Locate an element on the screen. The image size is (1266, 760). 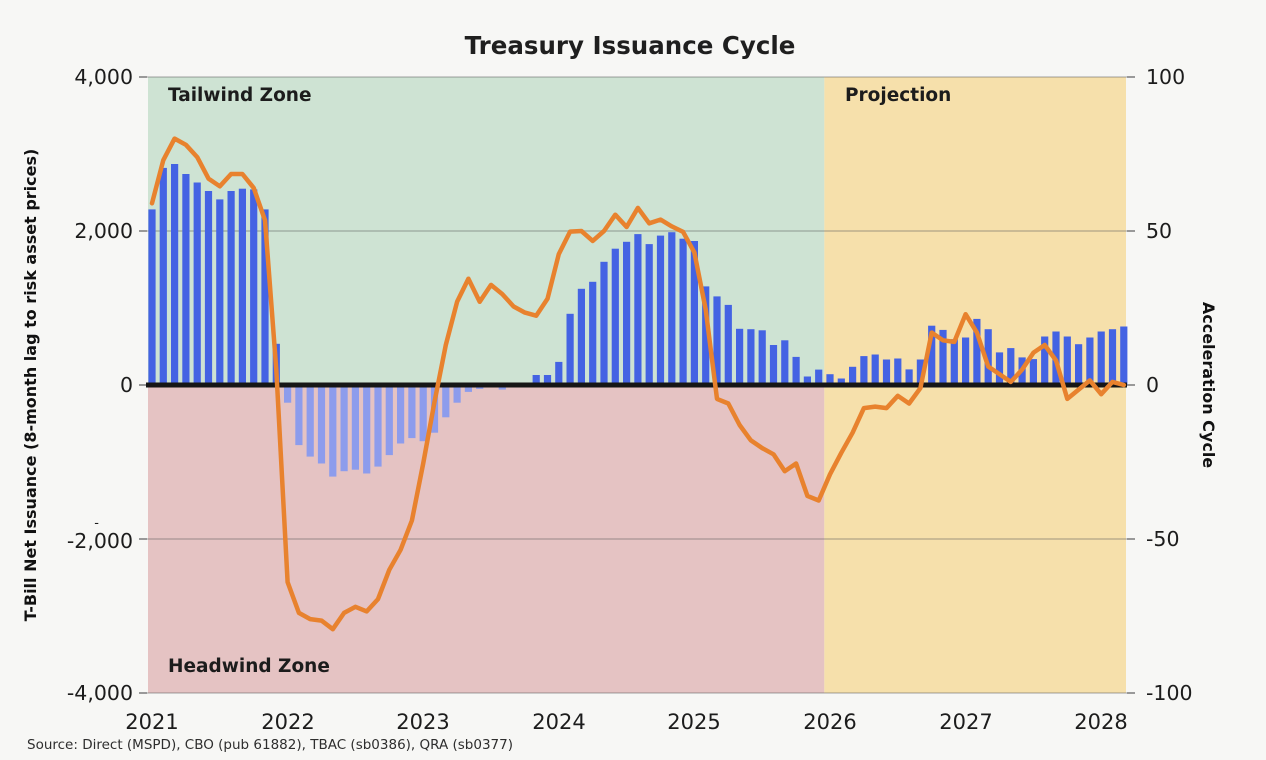
left-tick-wrap-artifact: - is located at coordinates (96, 523).